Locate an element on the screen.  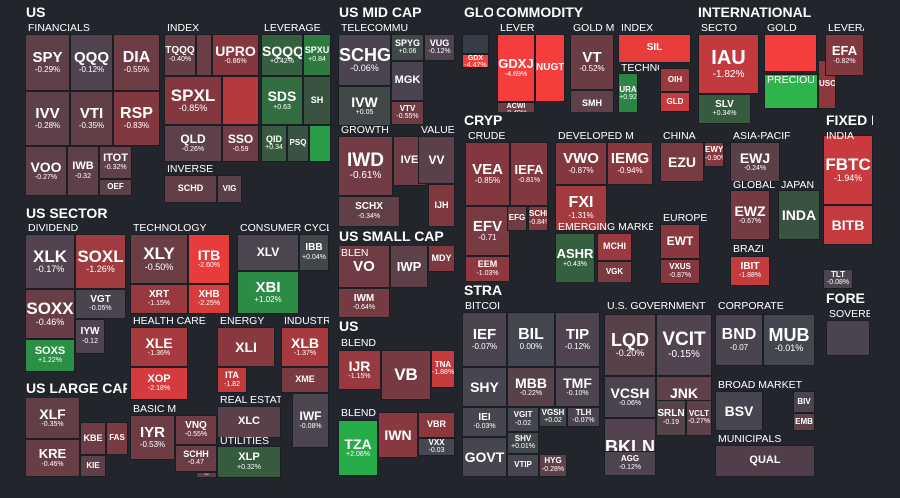
tile-biv: BIV is located at coordinates (804, 402).